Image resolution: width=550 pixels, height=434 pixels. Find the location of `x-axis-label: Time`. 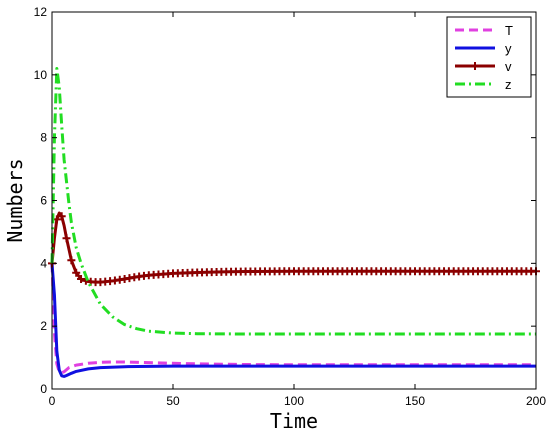

x-axis-label: Time is located at coordinates (294, 421).